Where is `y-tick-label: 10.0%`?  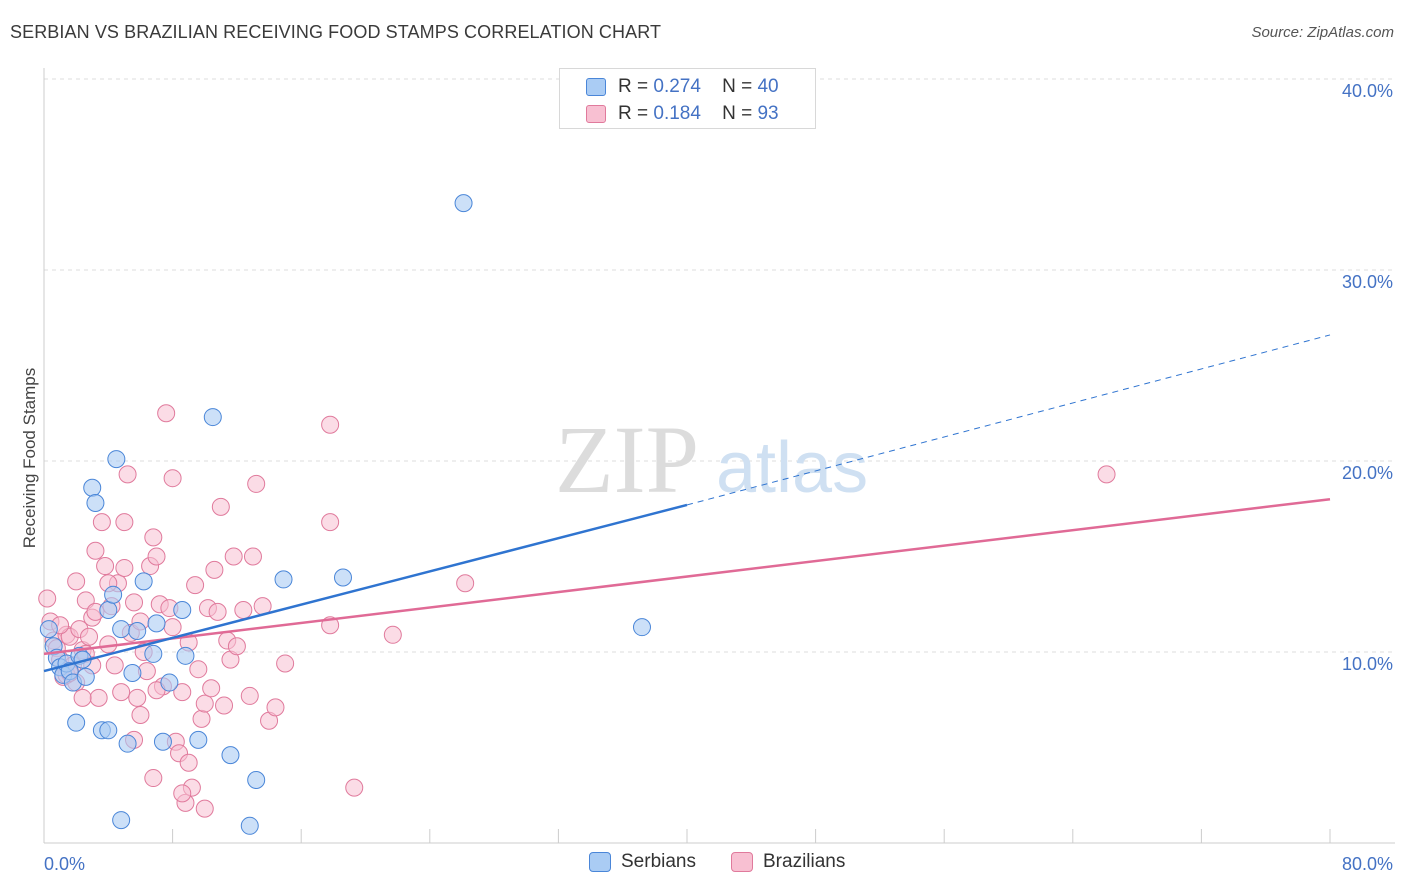 y-tick-label: 10.0% is located at coordinates (1367, 664).